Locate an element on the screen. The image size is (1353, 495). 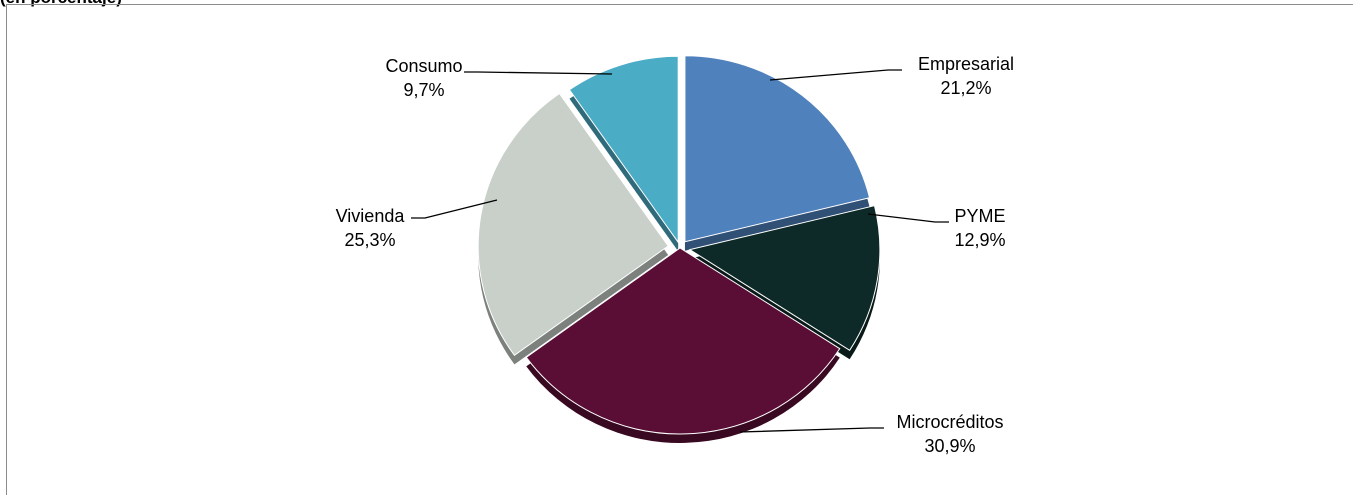
label-value-vivienda: 25,3% is located at coordinates (369, 240).